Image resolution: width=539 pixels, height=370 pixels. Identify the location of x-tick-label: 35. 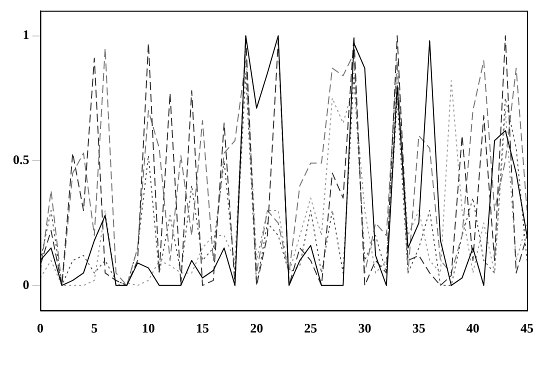
(419, 328).